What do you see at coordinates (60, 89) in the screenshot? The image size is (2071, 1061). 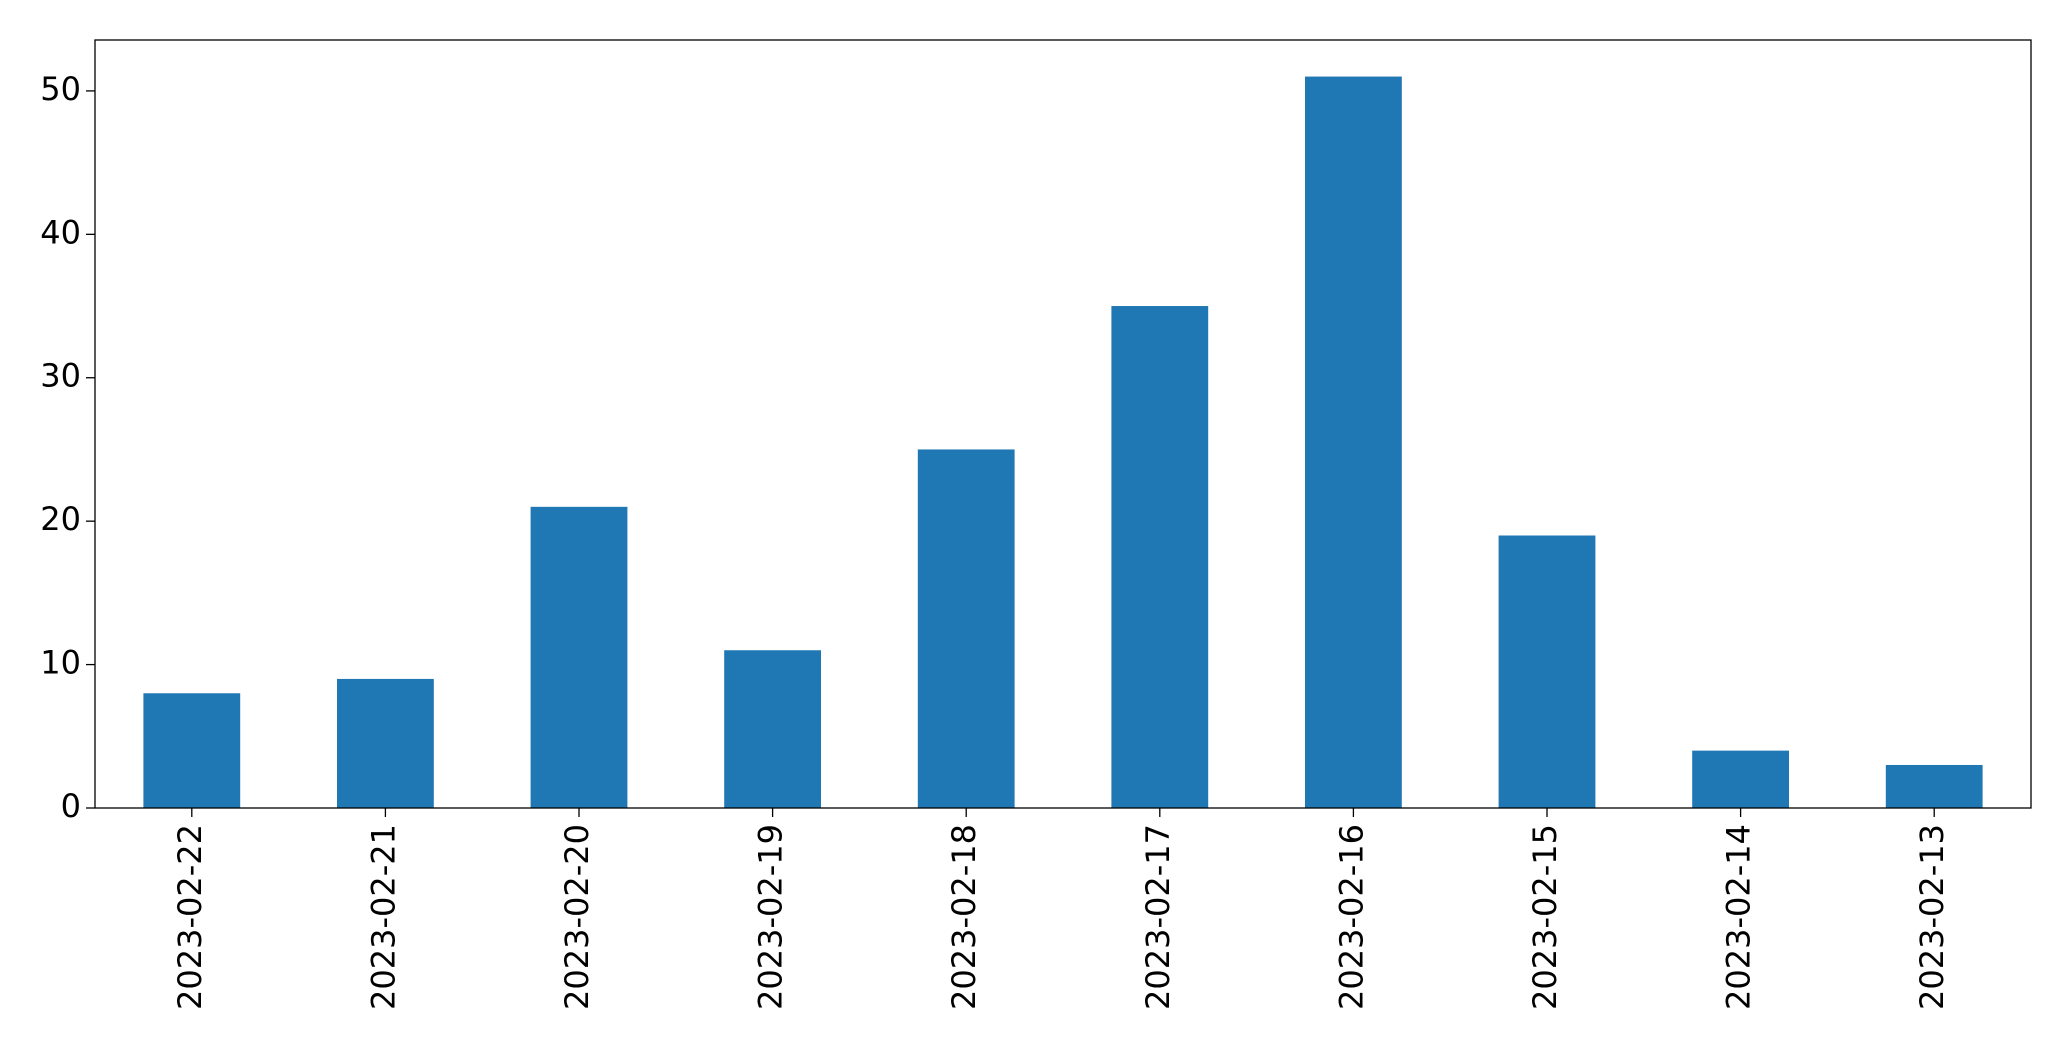 I see `y-tick-label: 50` at bounding box center [60, 89].